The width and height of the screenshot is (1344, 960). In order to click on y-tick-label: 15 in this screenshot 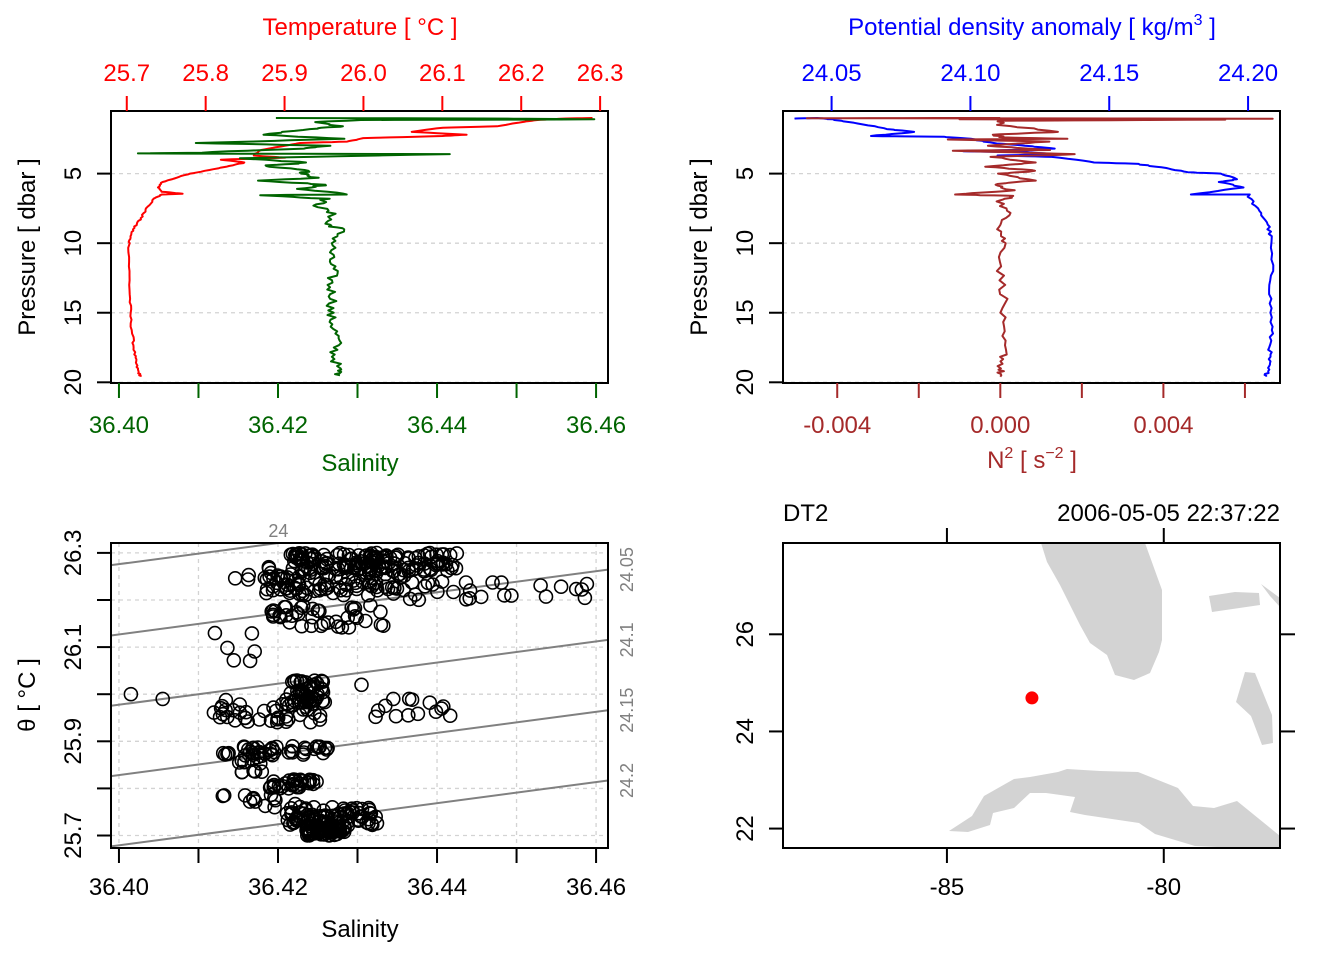, I will do `click(73, 312)`.